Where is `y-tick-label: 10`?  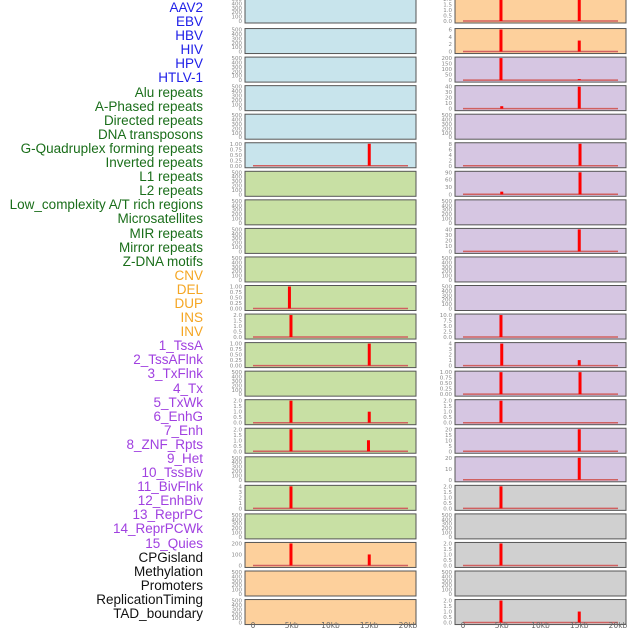 y-tick-label: 10 is located at coordinates (448, 441).